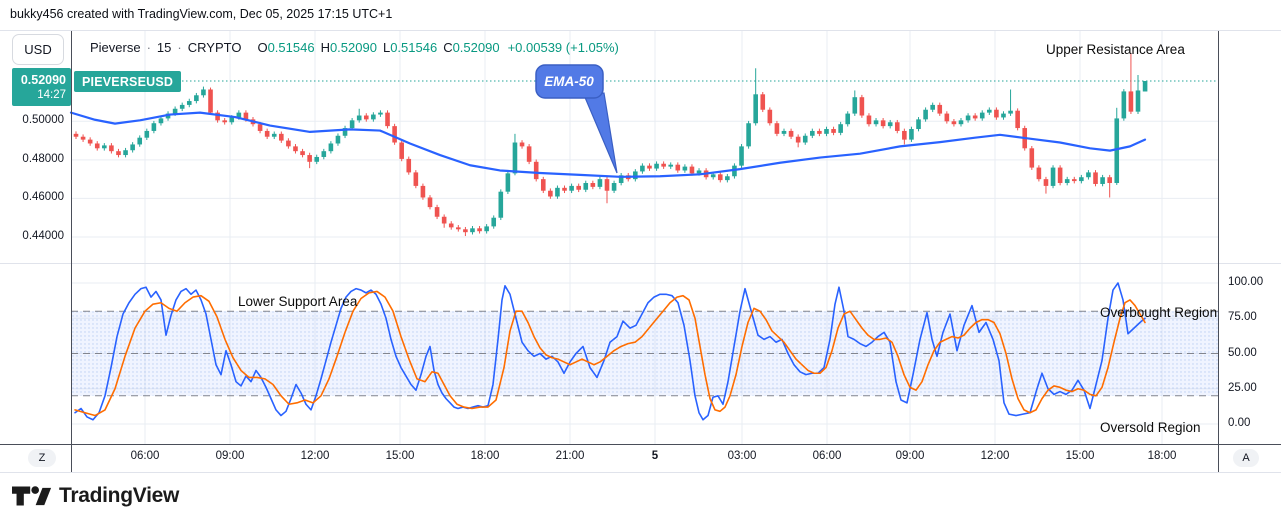  Describe the element at coordinates (348, 47) in the screenshot. I see `legend-high: H0.52090` at that location.